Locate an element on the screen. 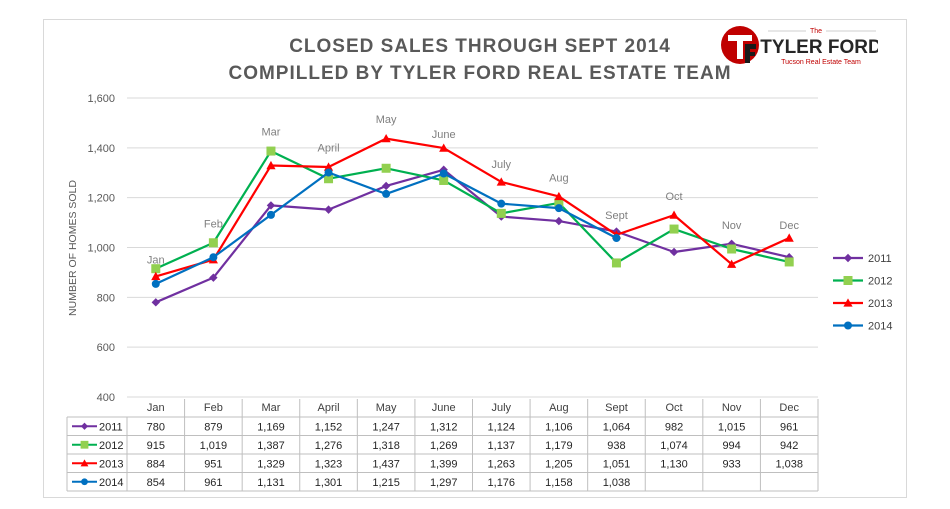 This screenshot has width=950, height=509. annotation-Feb: Feb is located at coordinates (213, 225).